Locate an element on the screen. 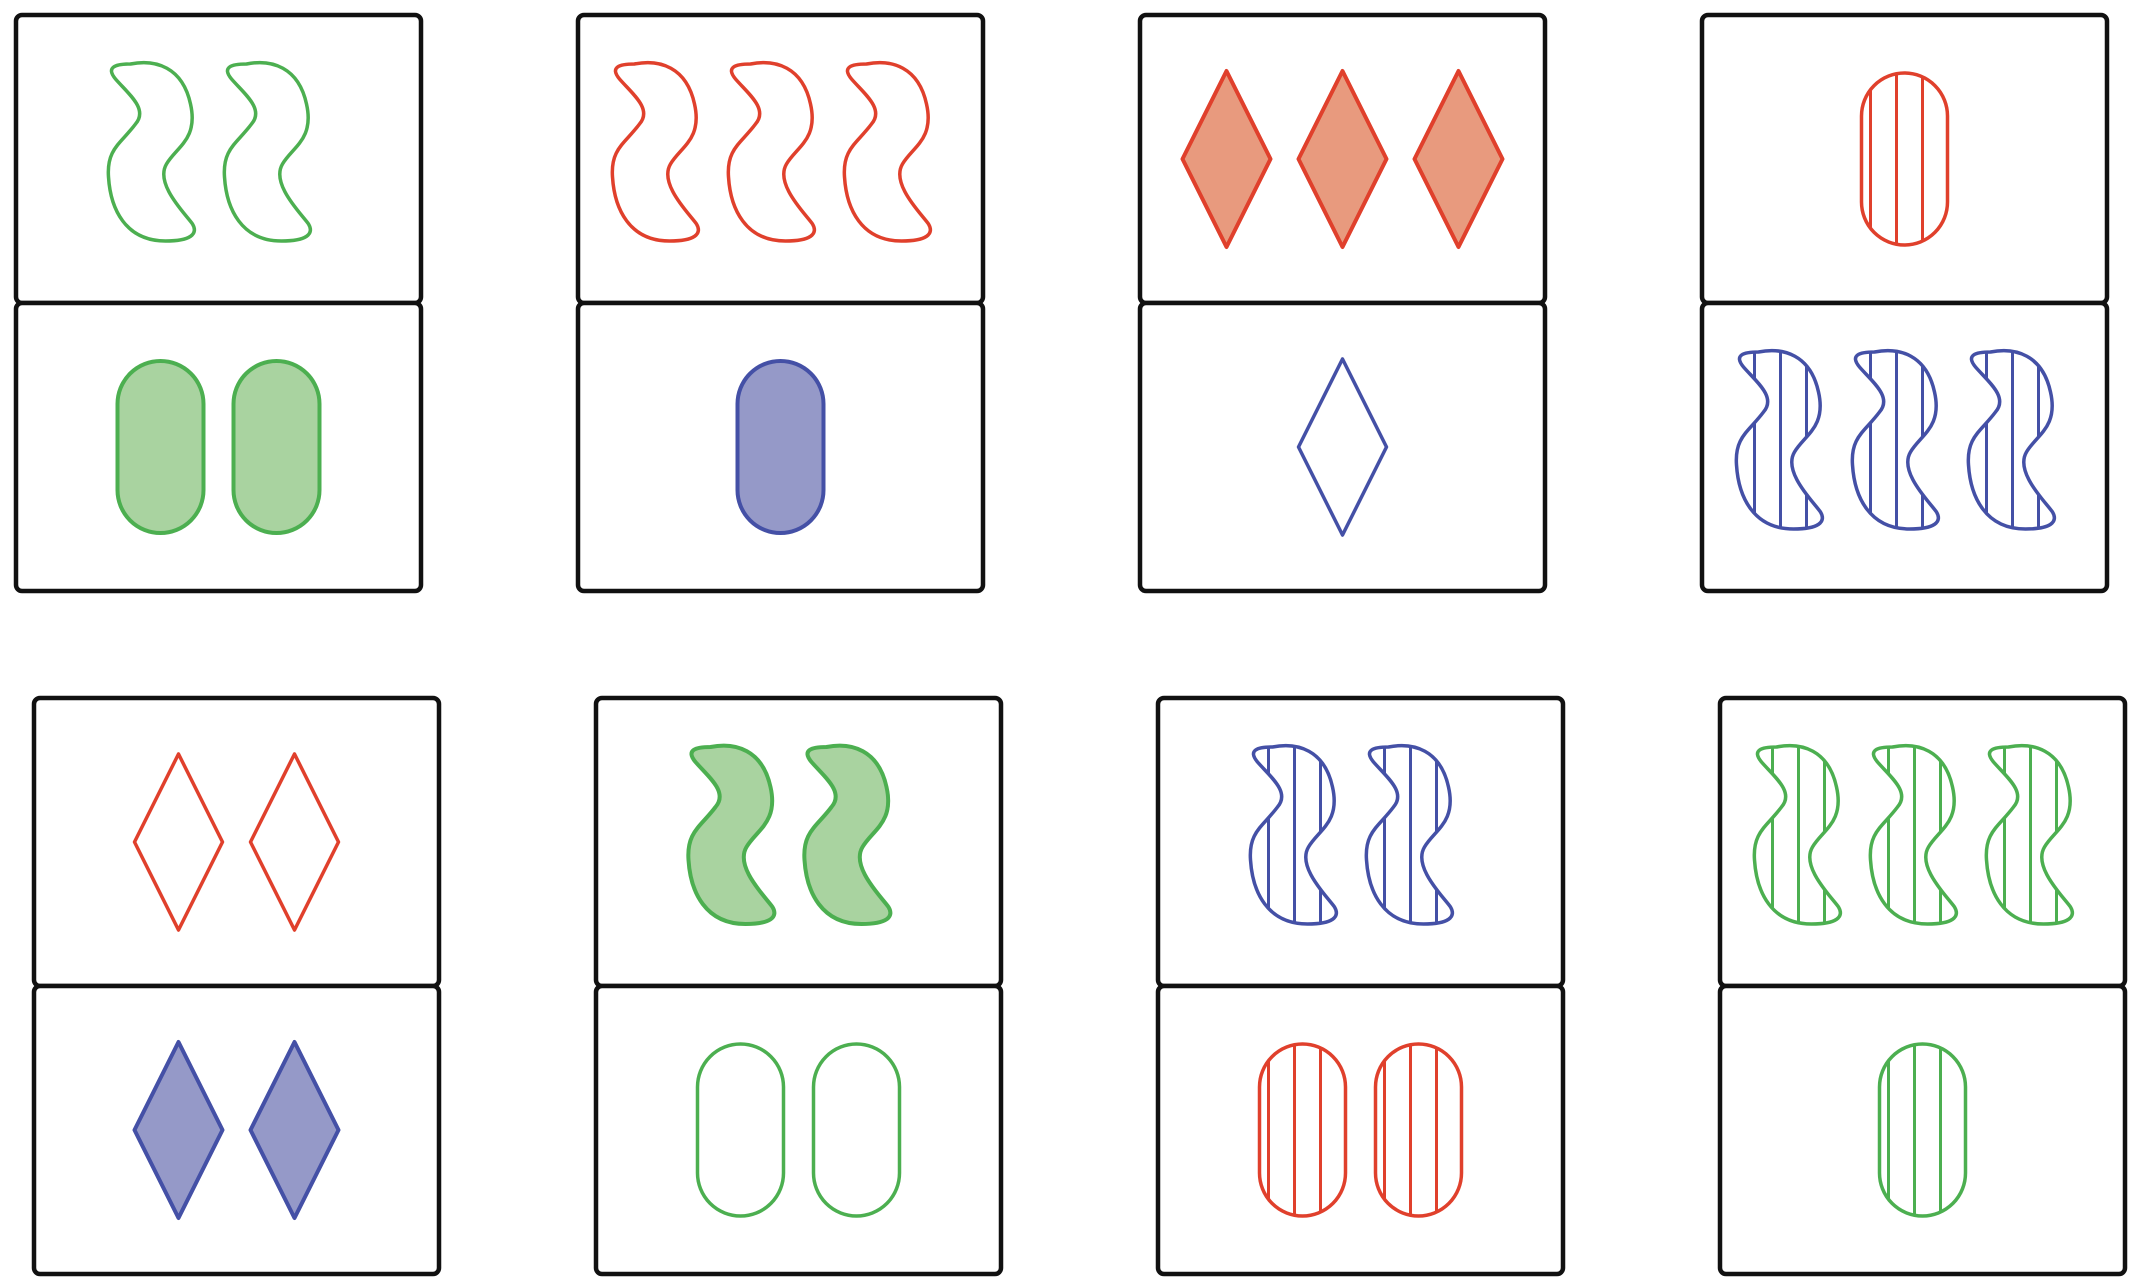  blue-oval-solid-symbol is located at coordinates (780, 447).